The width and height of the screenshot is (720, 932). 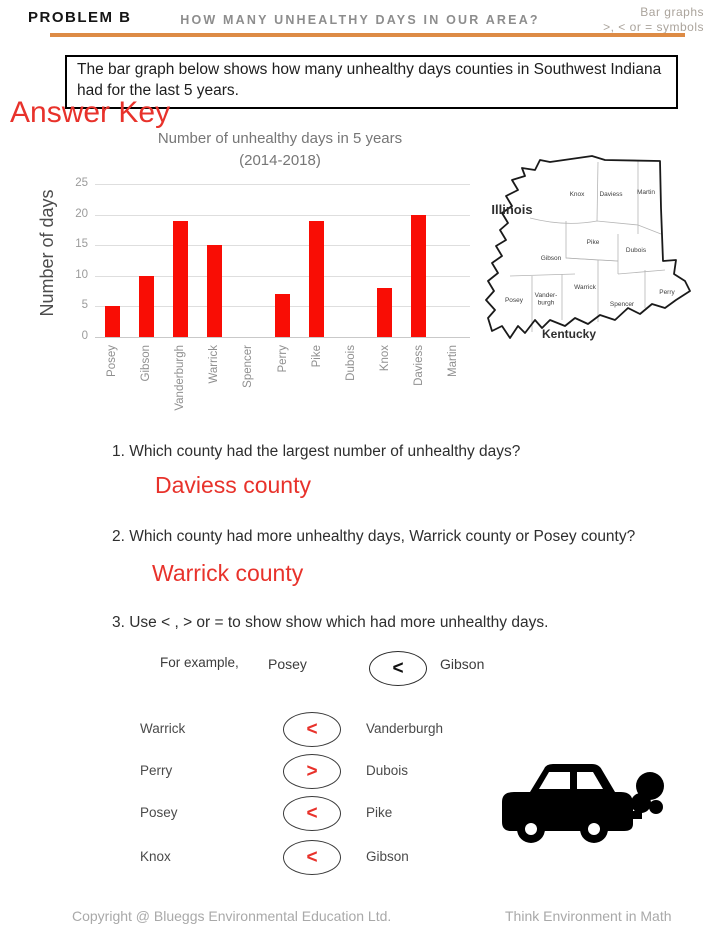 I want to click on cmp-symbol-ellipse-2: >, so click(x=312, y=771).